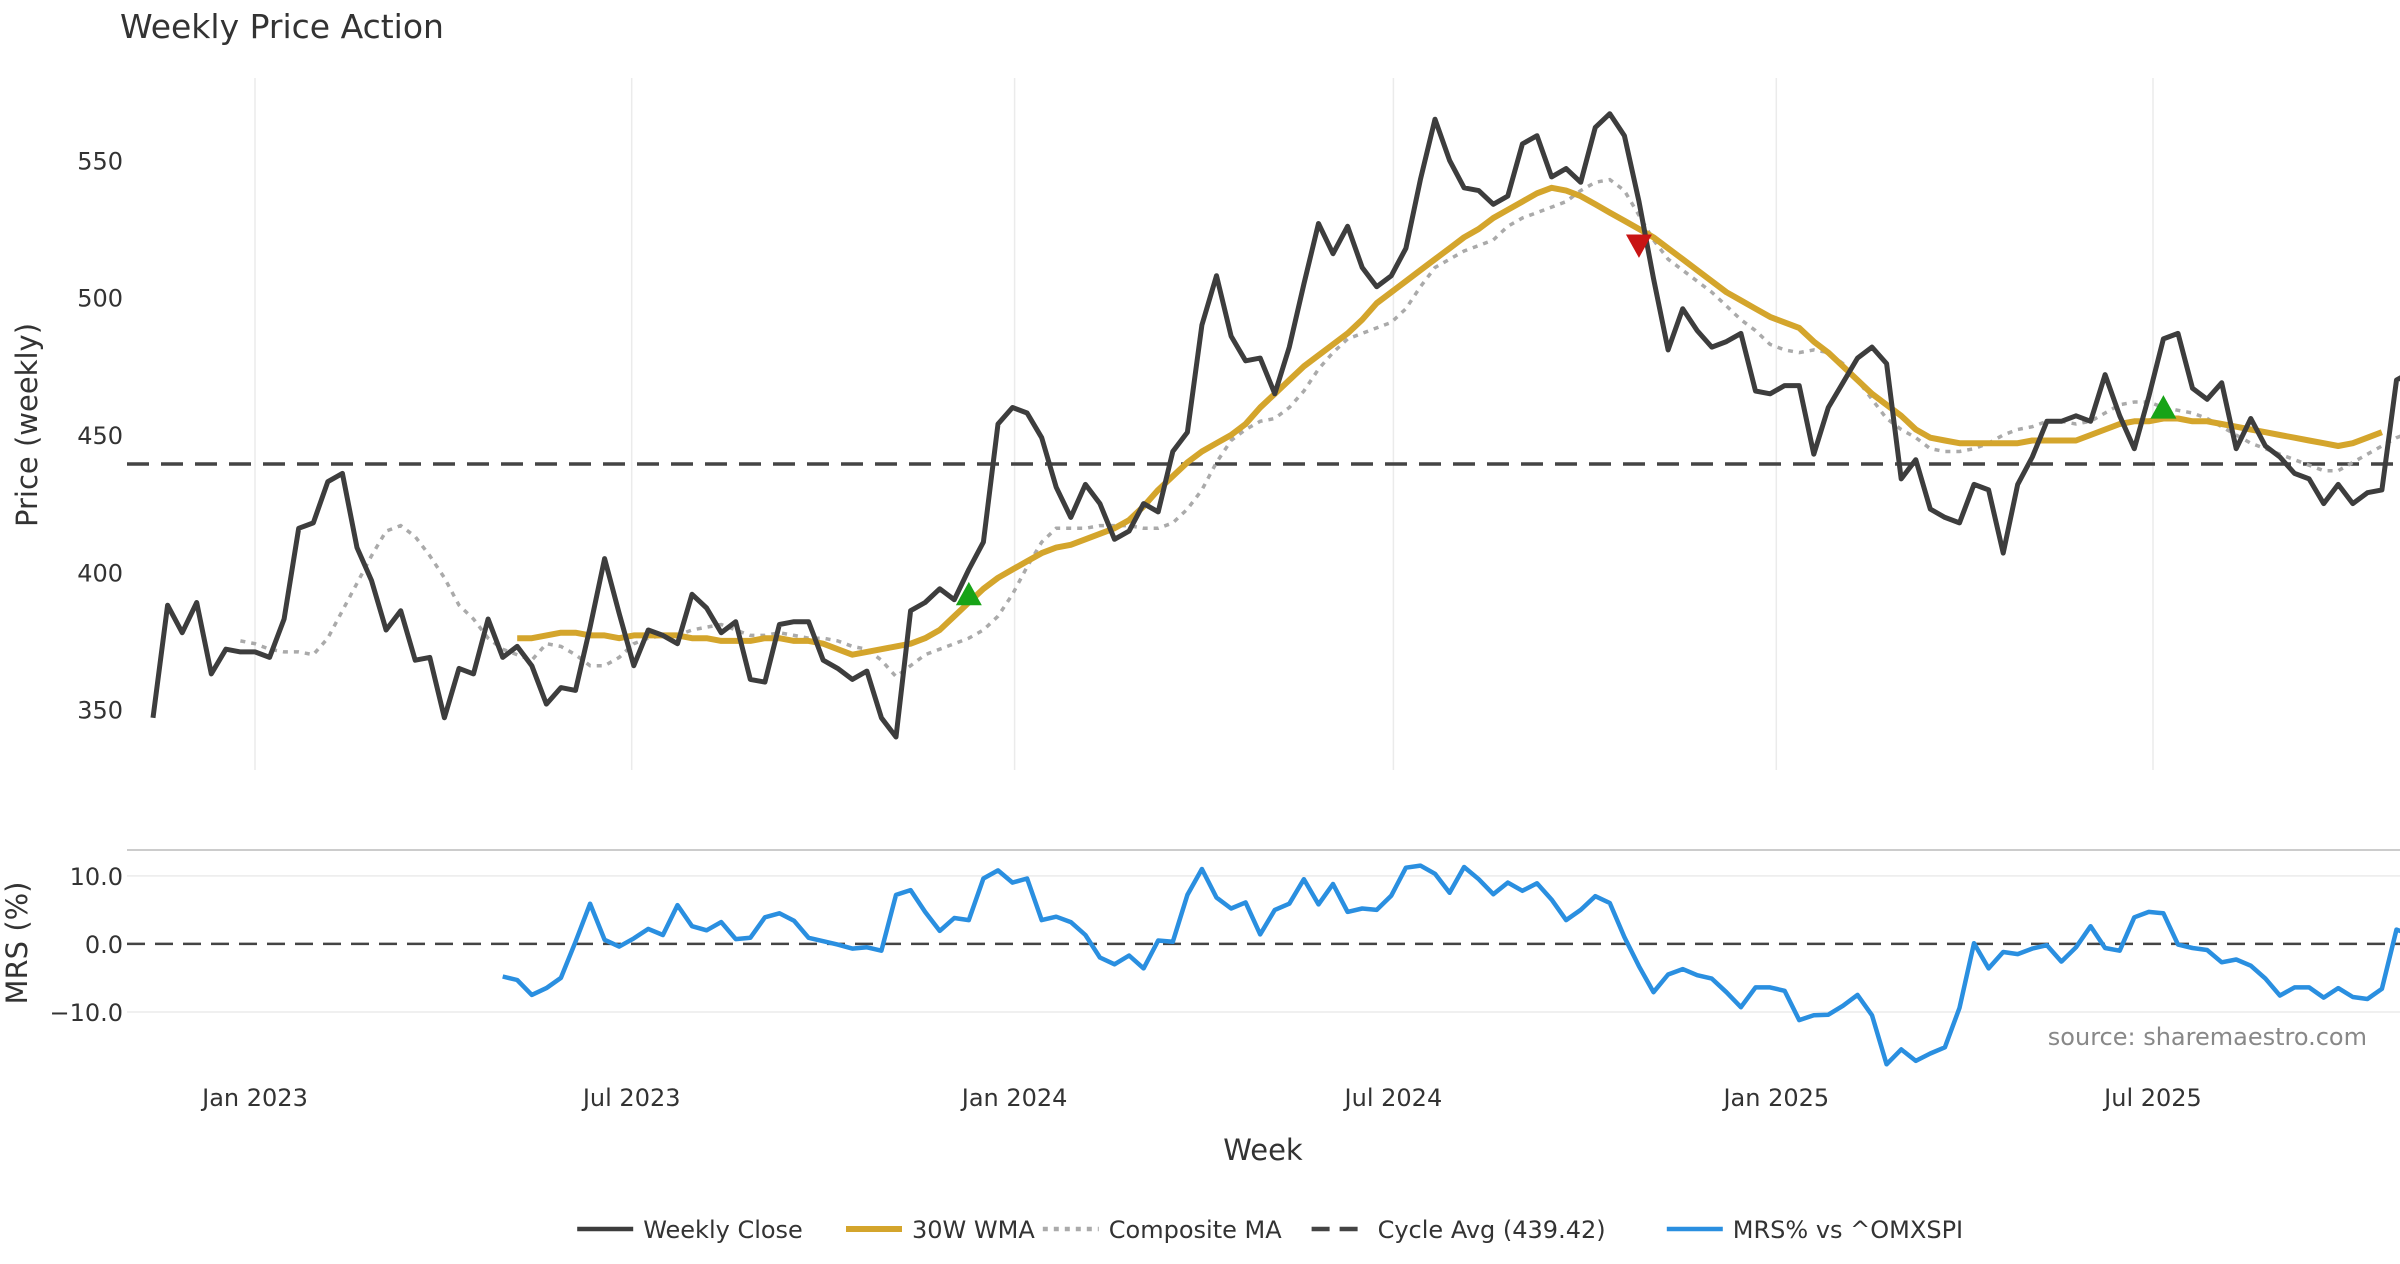 This screenshot has height=1264, width=2400. Describe the element at coordinates (27, 425) in the screenshot. I see `price-y-axis-label: Price (weekly)` at that location.